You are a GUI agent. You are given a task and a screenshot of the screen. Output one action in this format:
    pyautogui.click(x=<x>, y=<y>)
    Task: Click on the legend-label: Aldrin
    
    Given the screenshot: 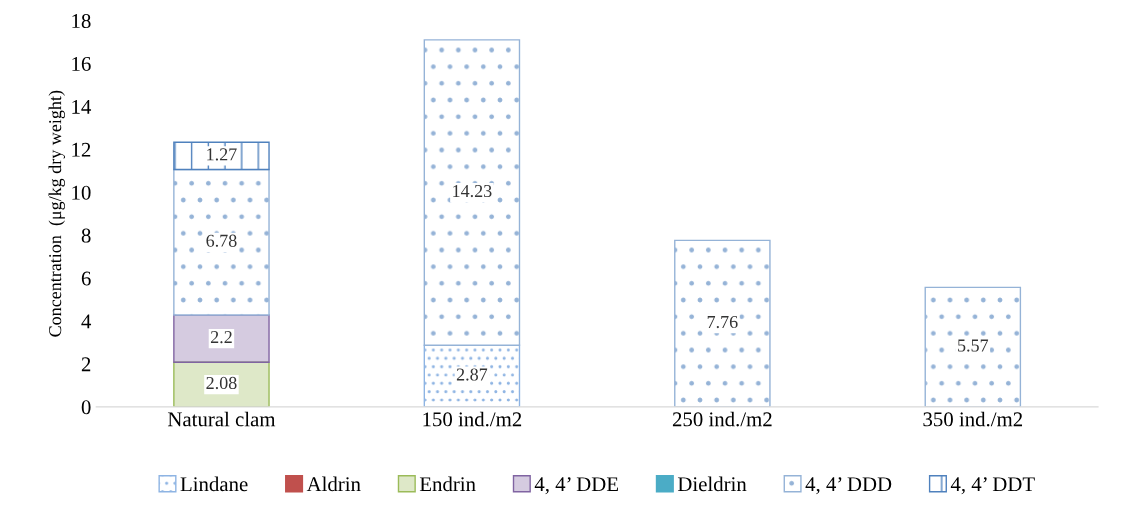 What is the action you would take?
    pyautogui.click(x=333, y=484)
    